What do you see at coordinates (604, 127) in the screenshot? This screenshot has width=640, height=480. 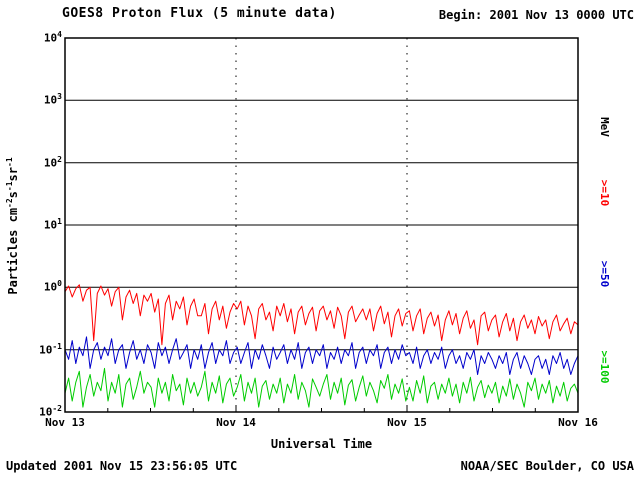 I see `right-label-MeV: MeV` at bounding box center [604, 127].